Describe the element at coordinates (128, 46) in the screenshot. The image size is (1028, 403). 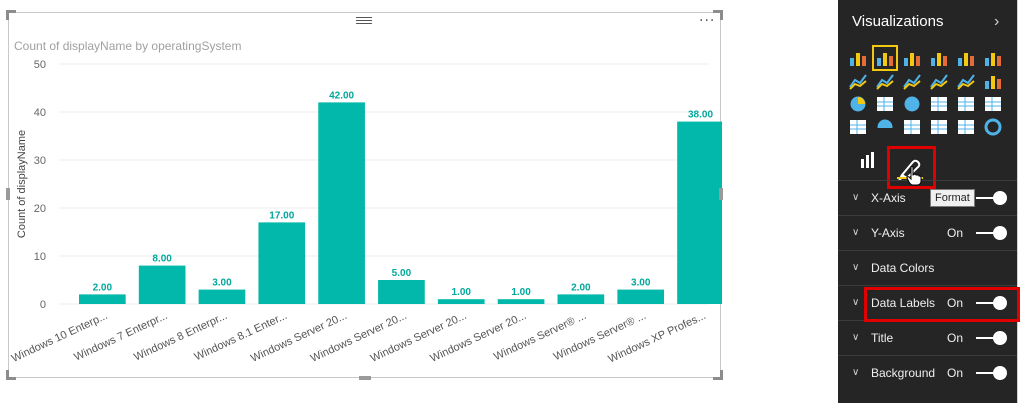
I see `chart-title: Count of displayName by operatingSystem` at that location.